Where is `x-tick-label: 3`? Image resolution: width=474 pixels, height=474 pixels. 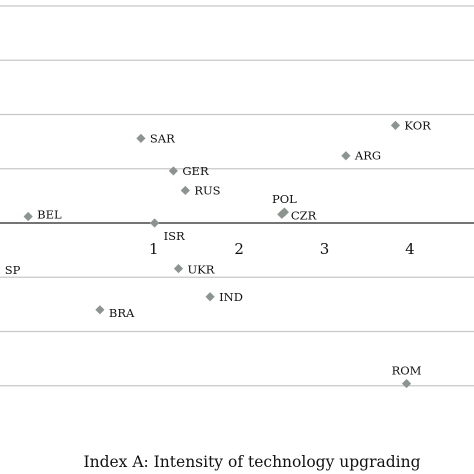
x-tick-label: 3 is located at coordinates (325, 249).